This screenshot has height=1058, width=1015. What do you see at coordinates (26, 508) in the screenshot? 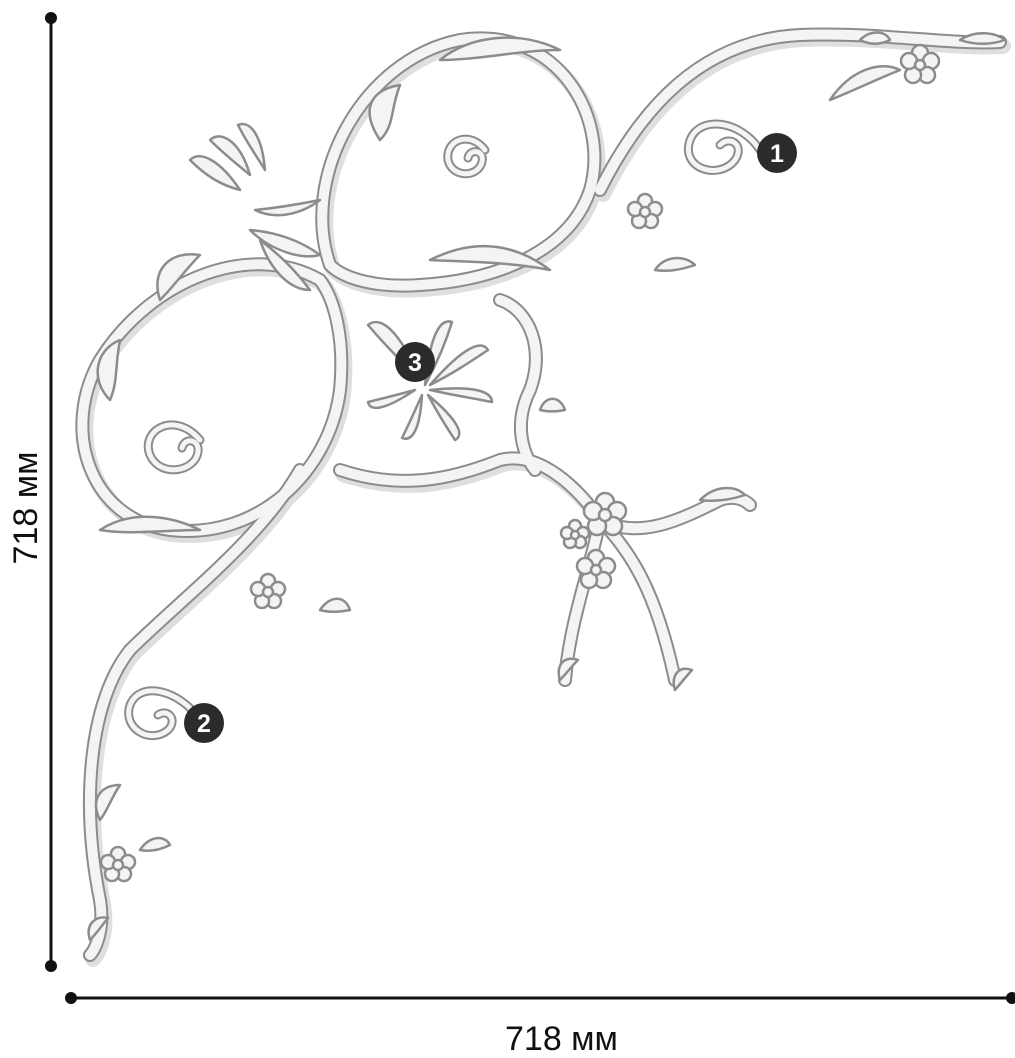
I see `height-dimension-label: 718 мм` at bounding box center [26, 508].